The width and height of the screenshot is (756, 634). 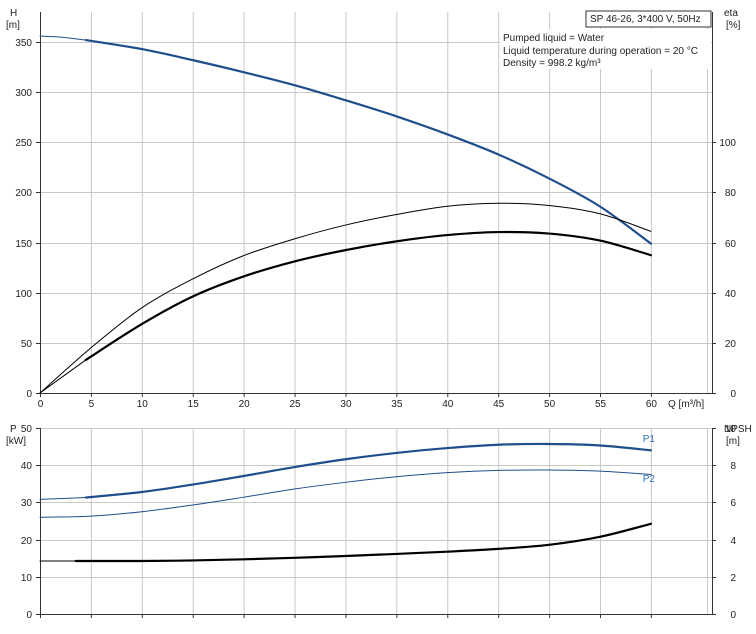 What do you see at coordinates (686, 404) in the screenshot?
I see `x-axis-title: Q [m³/h]` at bounding box center [686, 404].